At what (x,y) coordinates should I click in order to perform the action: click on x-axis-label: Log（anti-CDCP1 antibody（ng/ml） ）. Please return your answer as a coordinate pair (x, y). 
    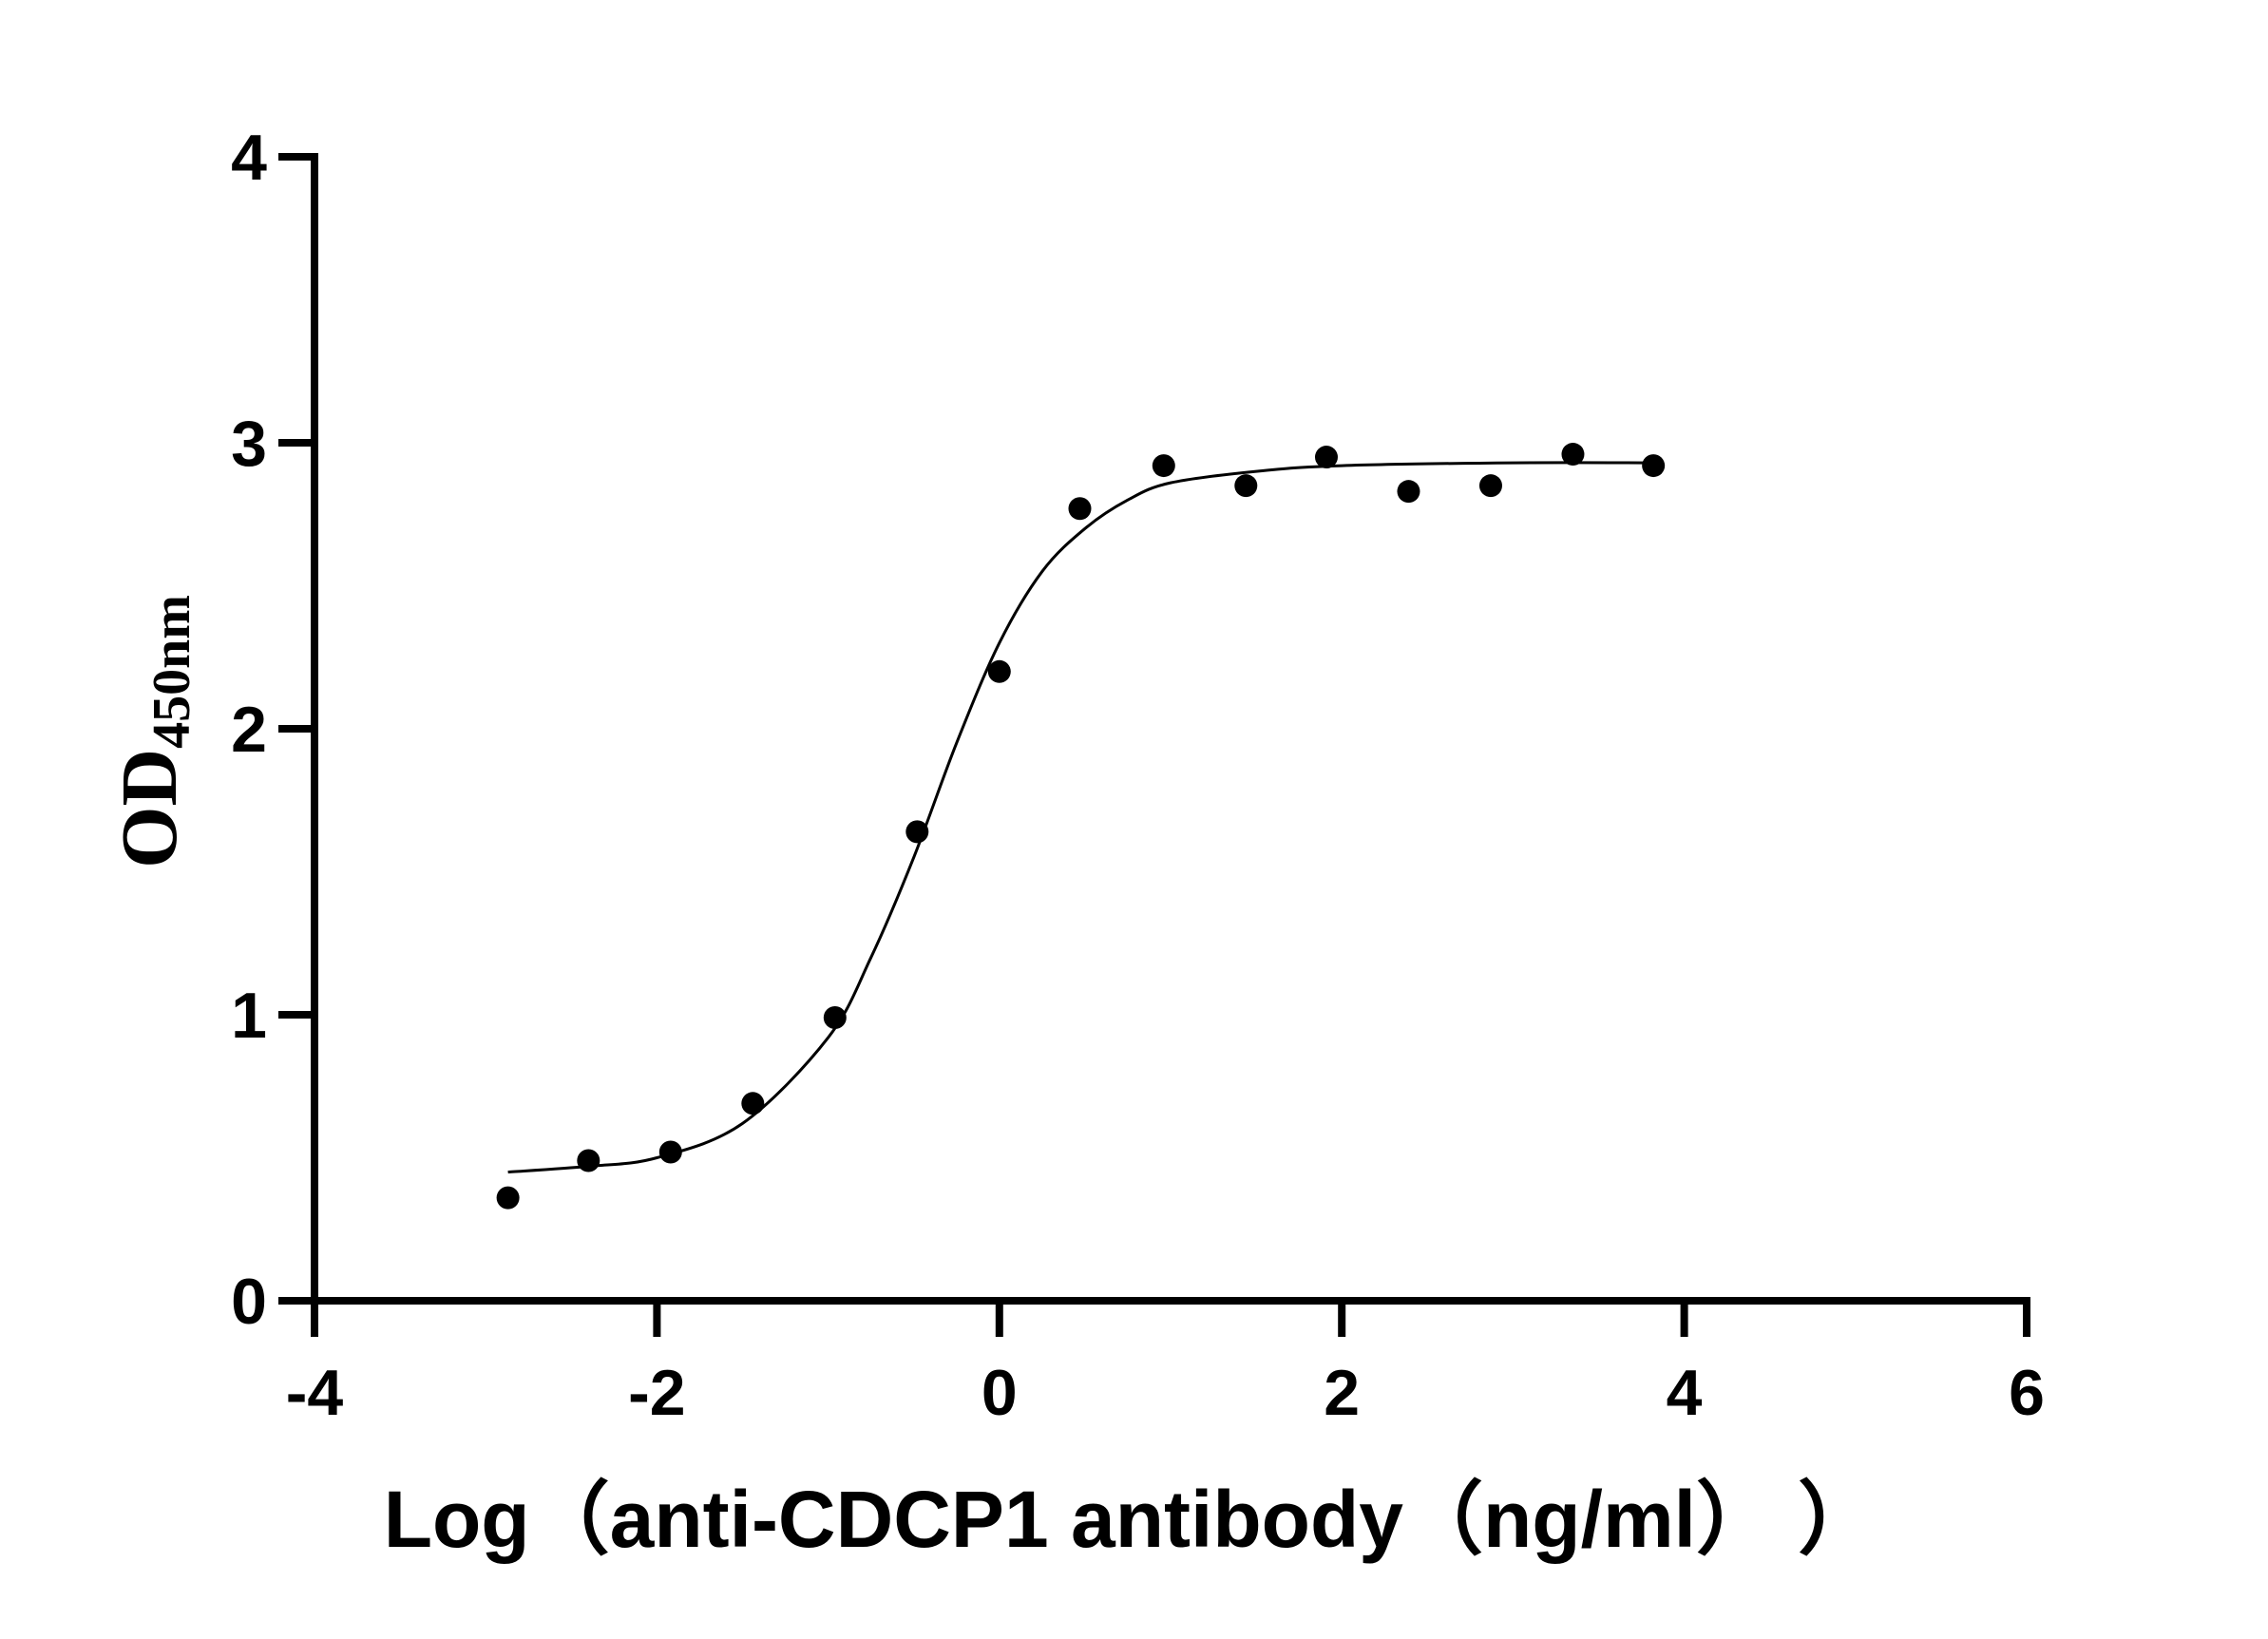
    Looking at the image, I should click on (1131, 1519).